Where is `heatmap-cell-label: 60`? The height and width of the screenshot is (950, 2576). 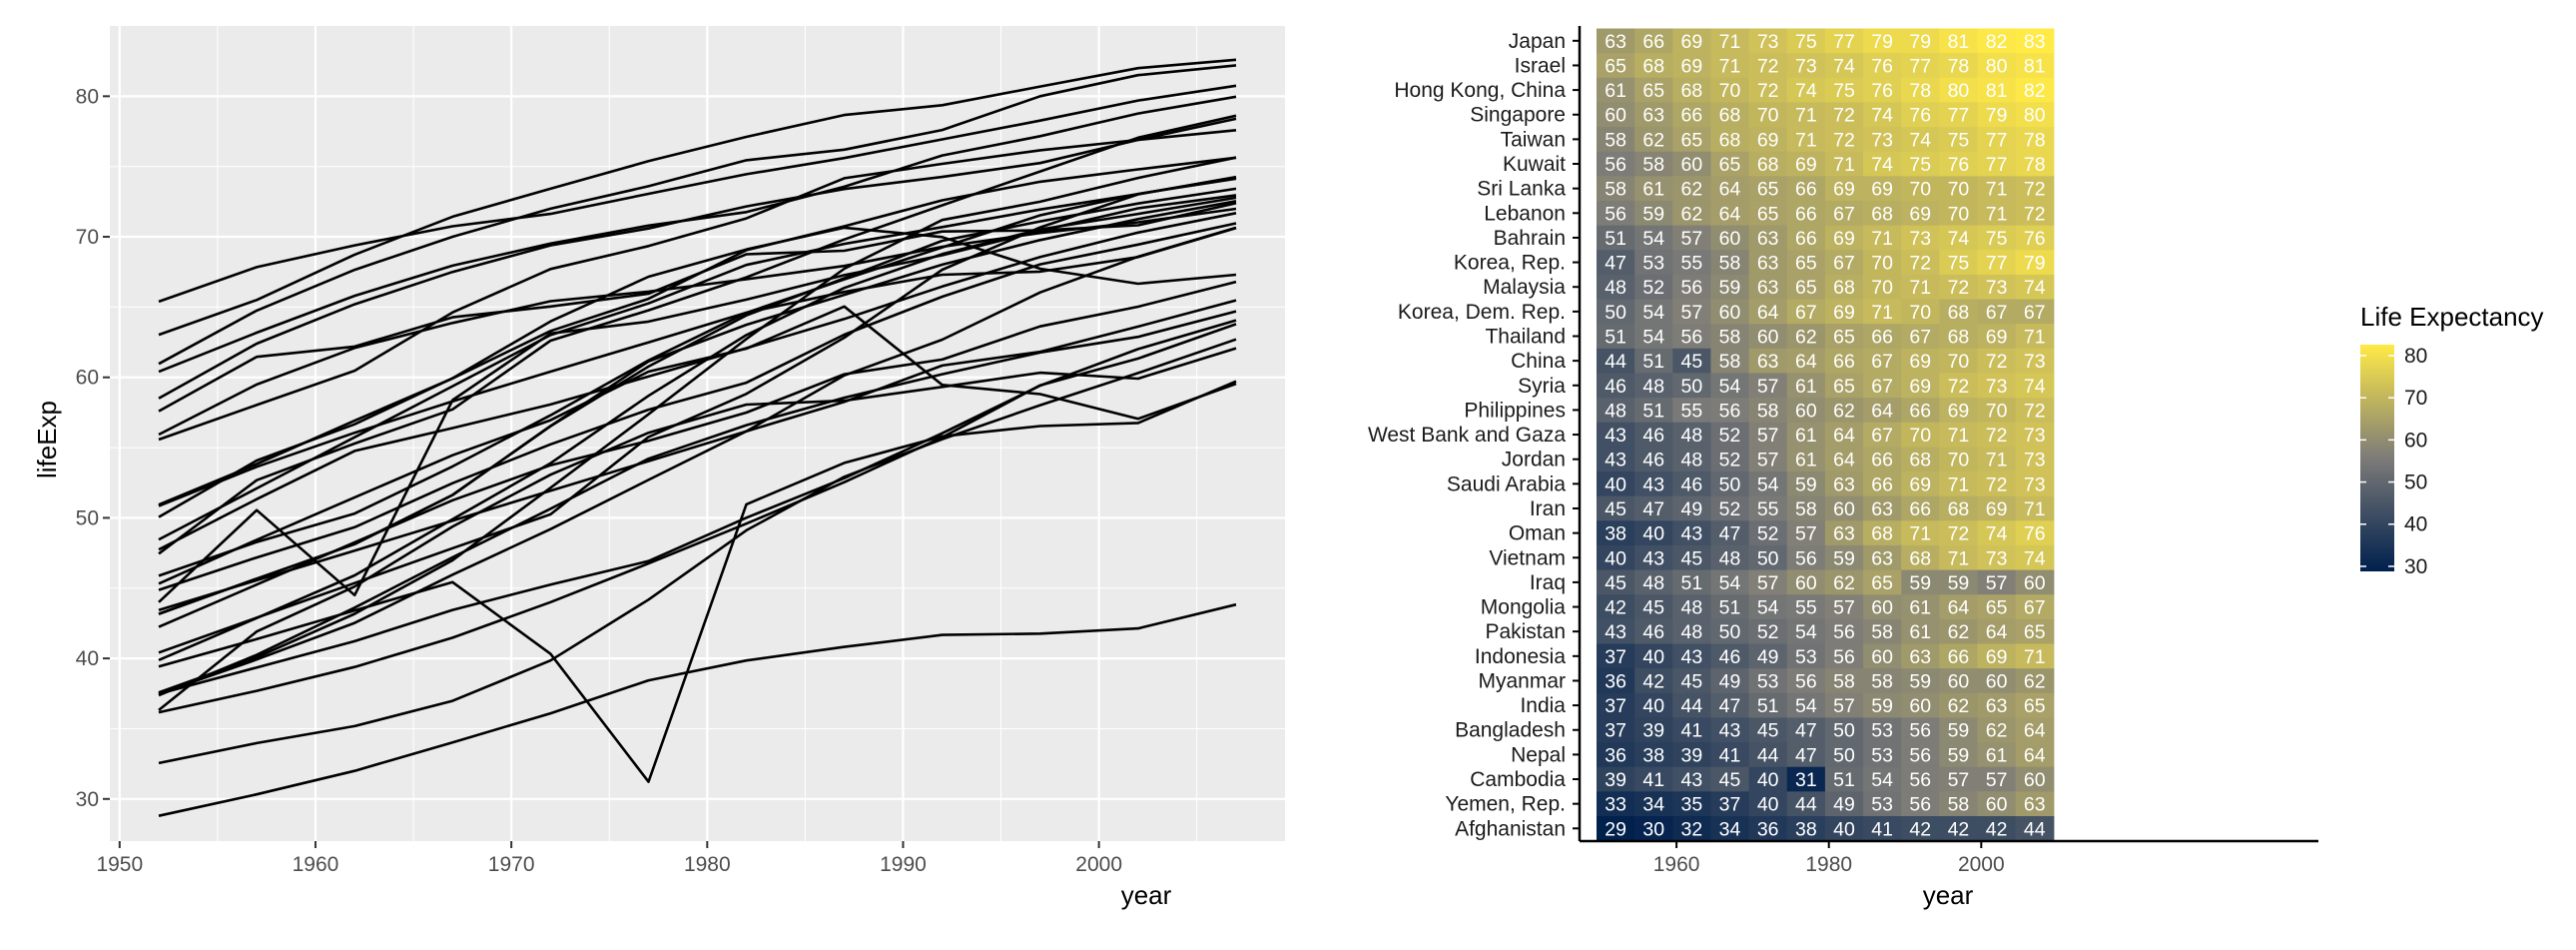
heatmap-cell-label: 60 is located at coordinates (2035, 583).